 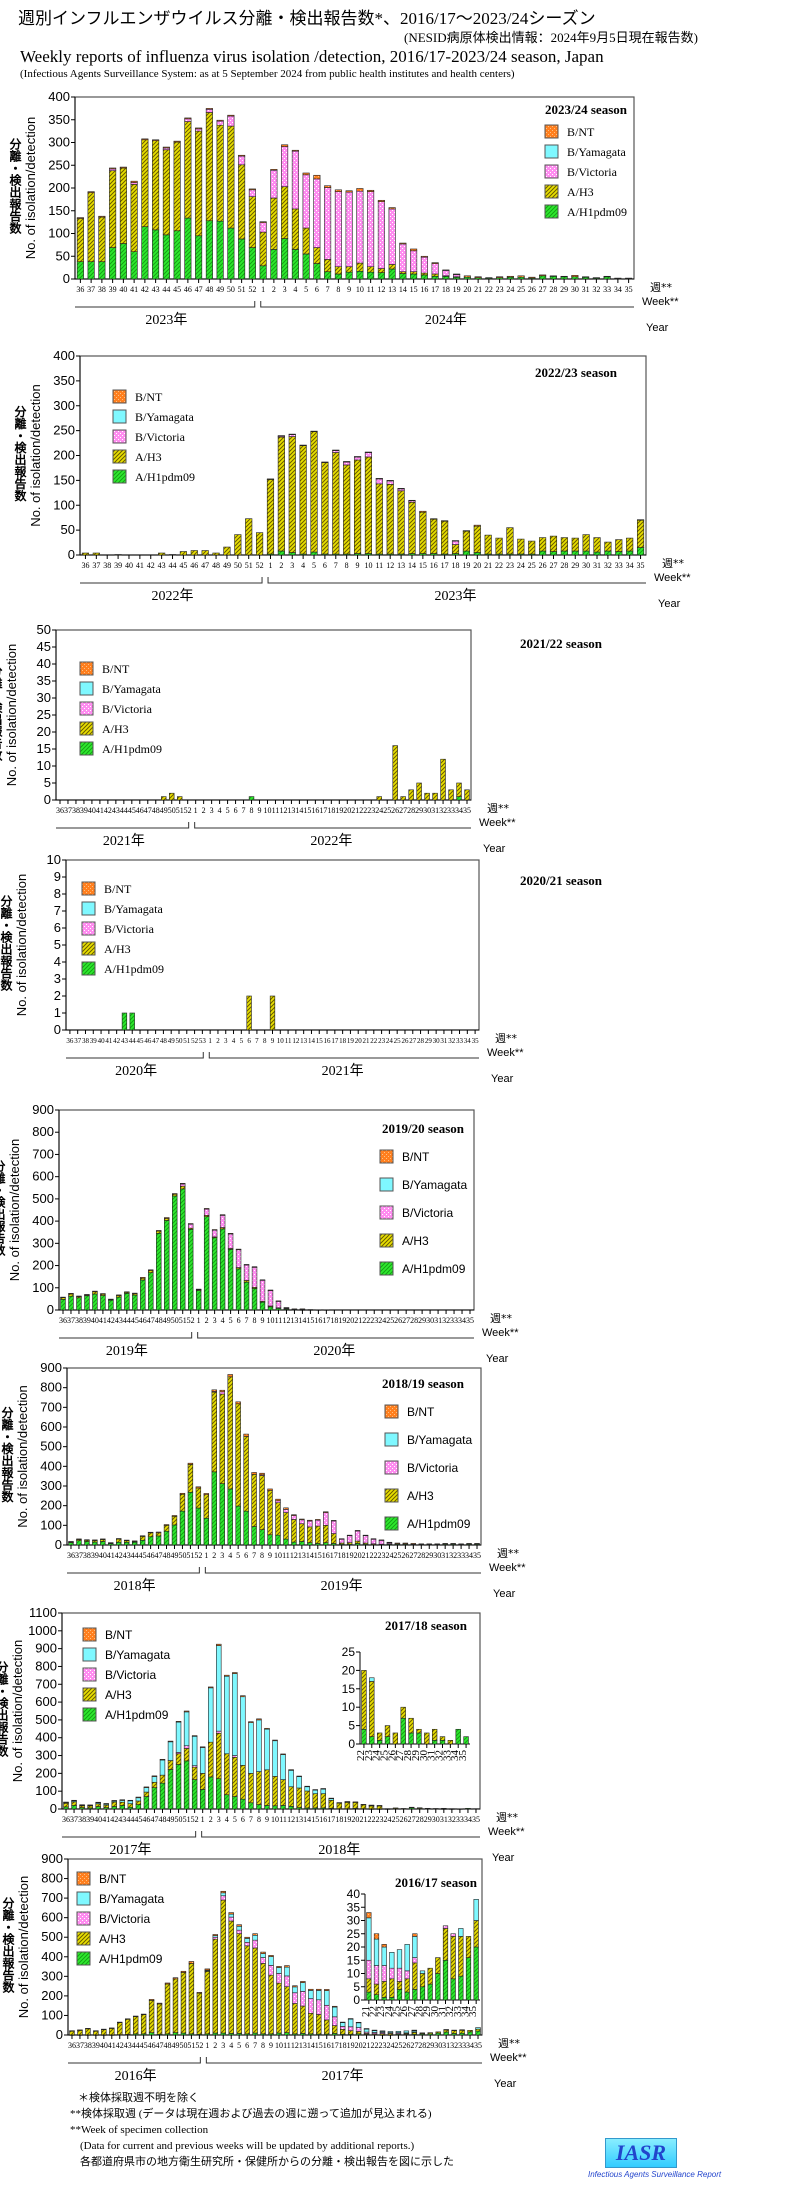 What do you see at coordinates (429, 1555) in the screenshot?
I see `x-tick-label: 29` at bounding box center [429, 1555].